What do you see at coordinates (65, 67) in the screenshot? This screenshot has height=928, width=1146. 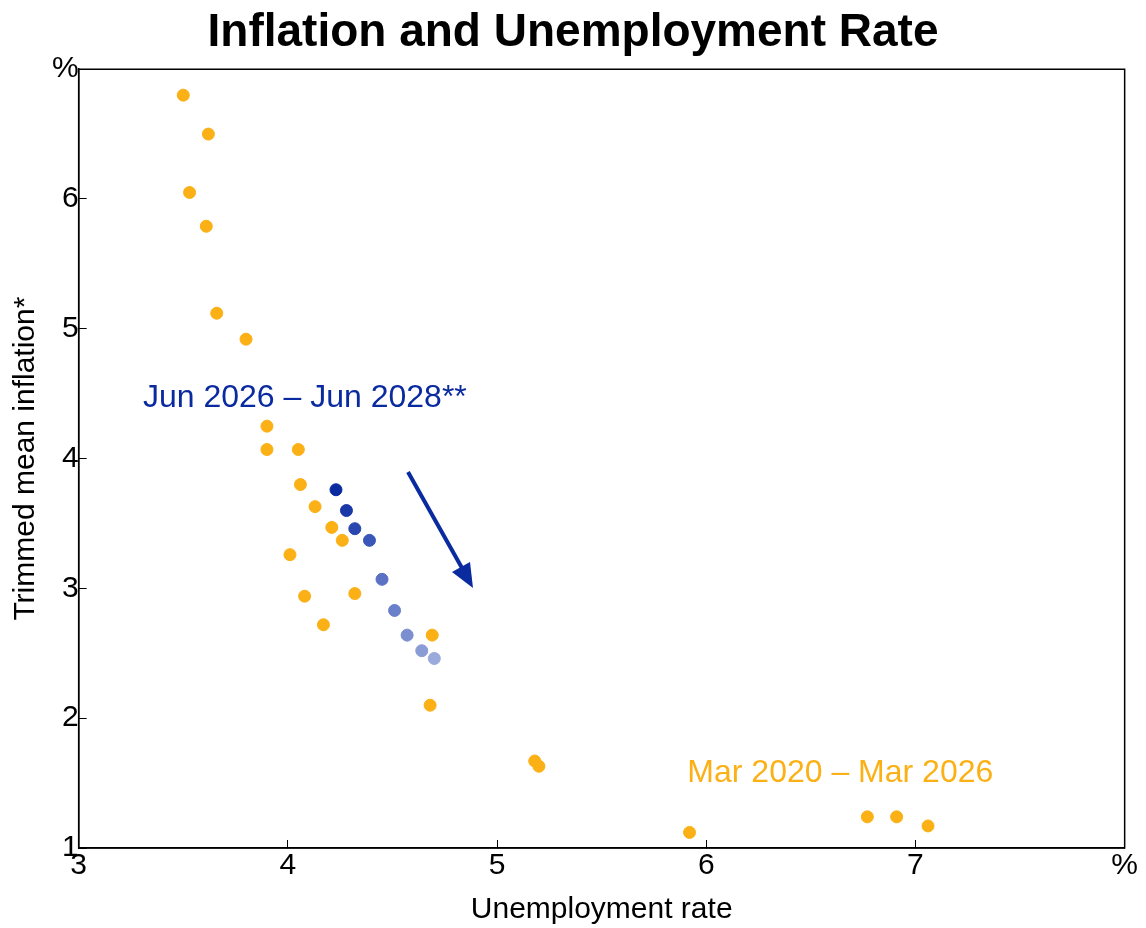 I see `y-tick-label: %` at bounding box center [65, 67].